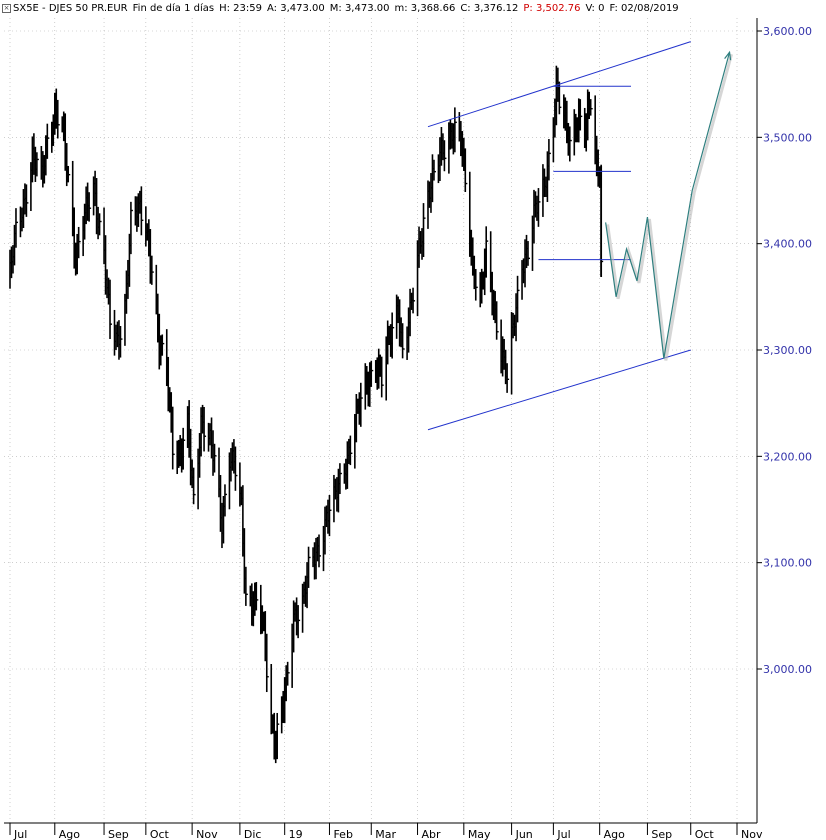 This screenshot has width=826, height=840. I want to click on x-tick-label: May, so click(479, 834).